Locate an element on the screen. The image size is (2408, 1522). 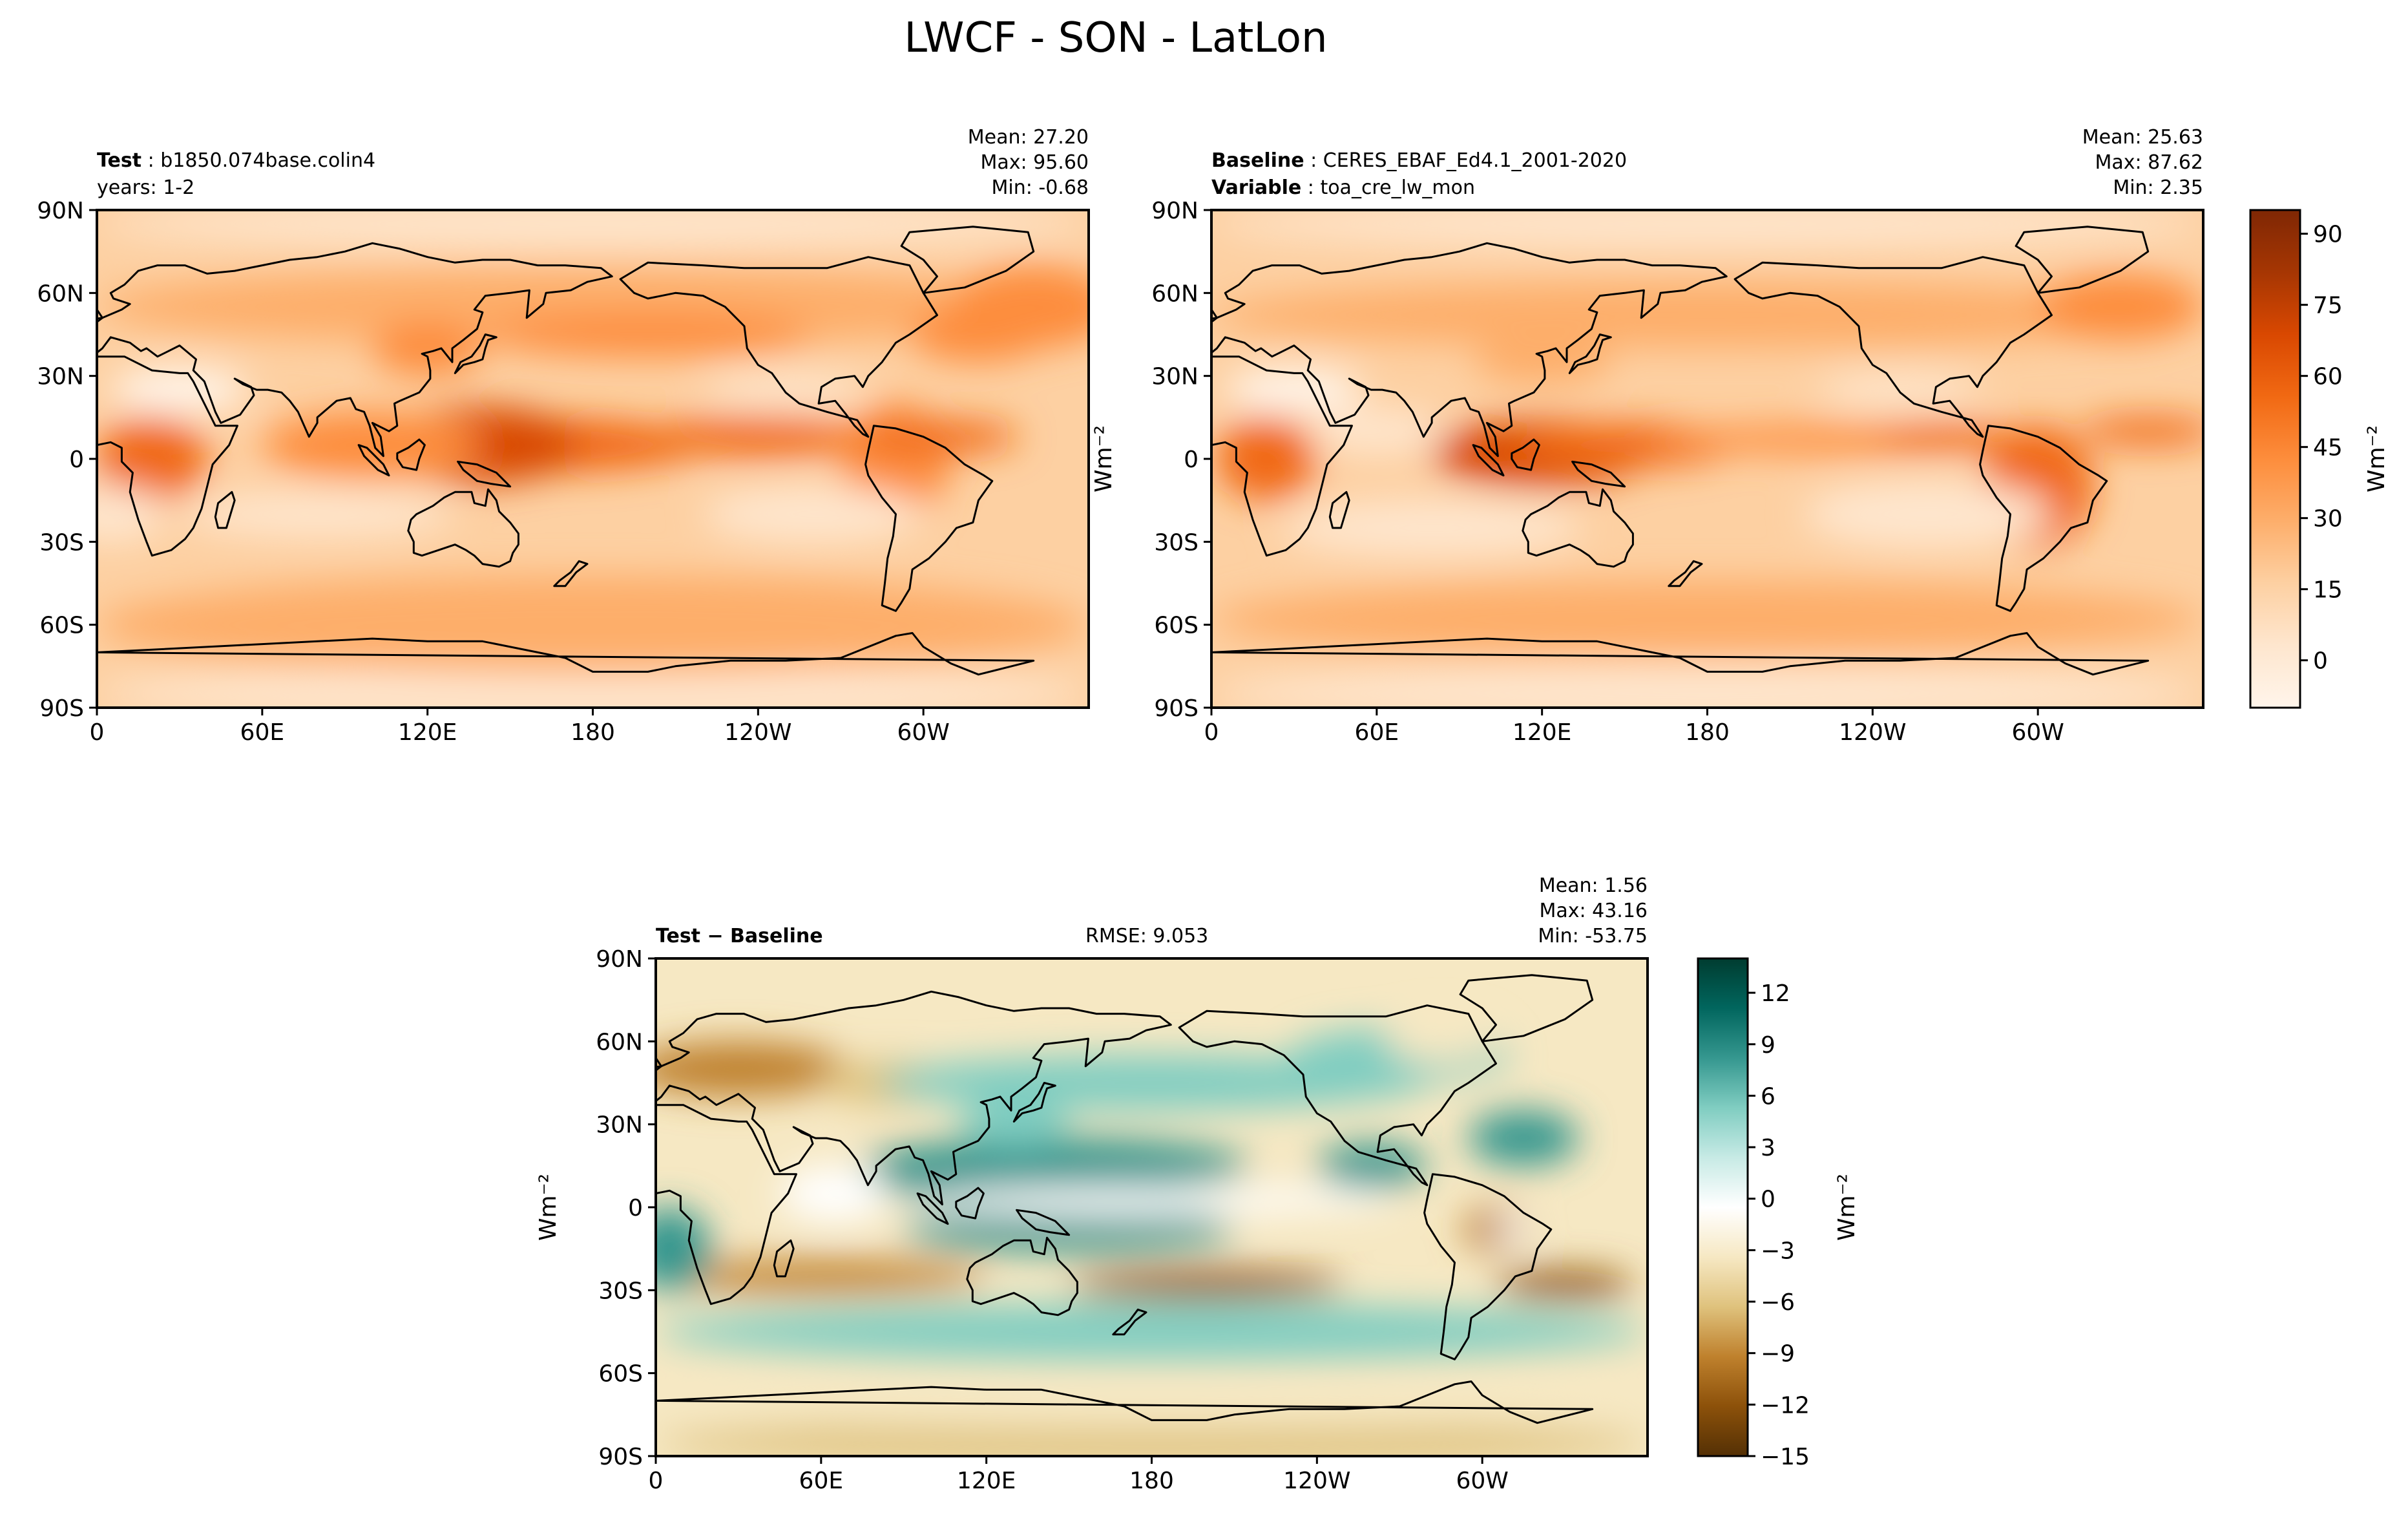
x-tick-label: 0 is located at coordinates (98, 732).